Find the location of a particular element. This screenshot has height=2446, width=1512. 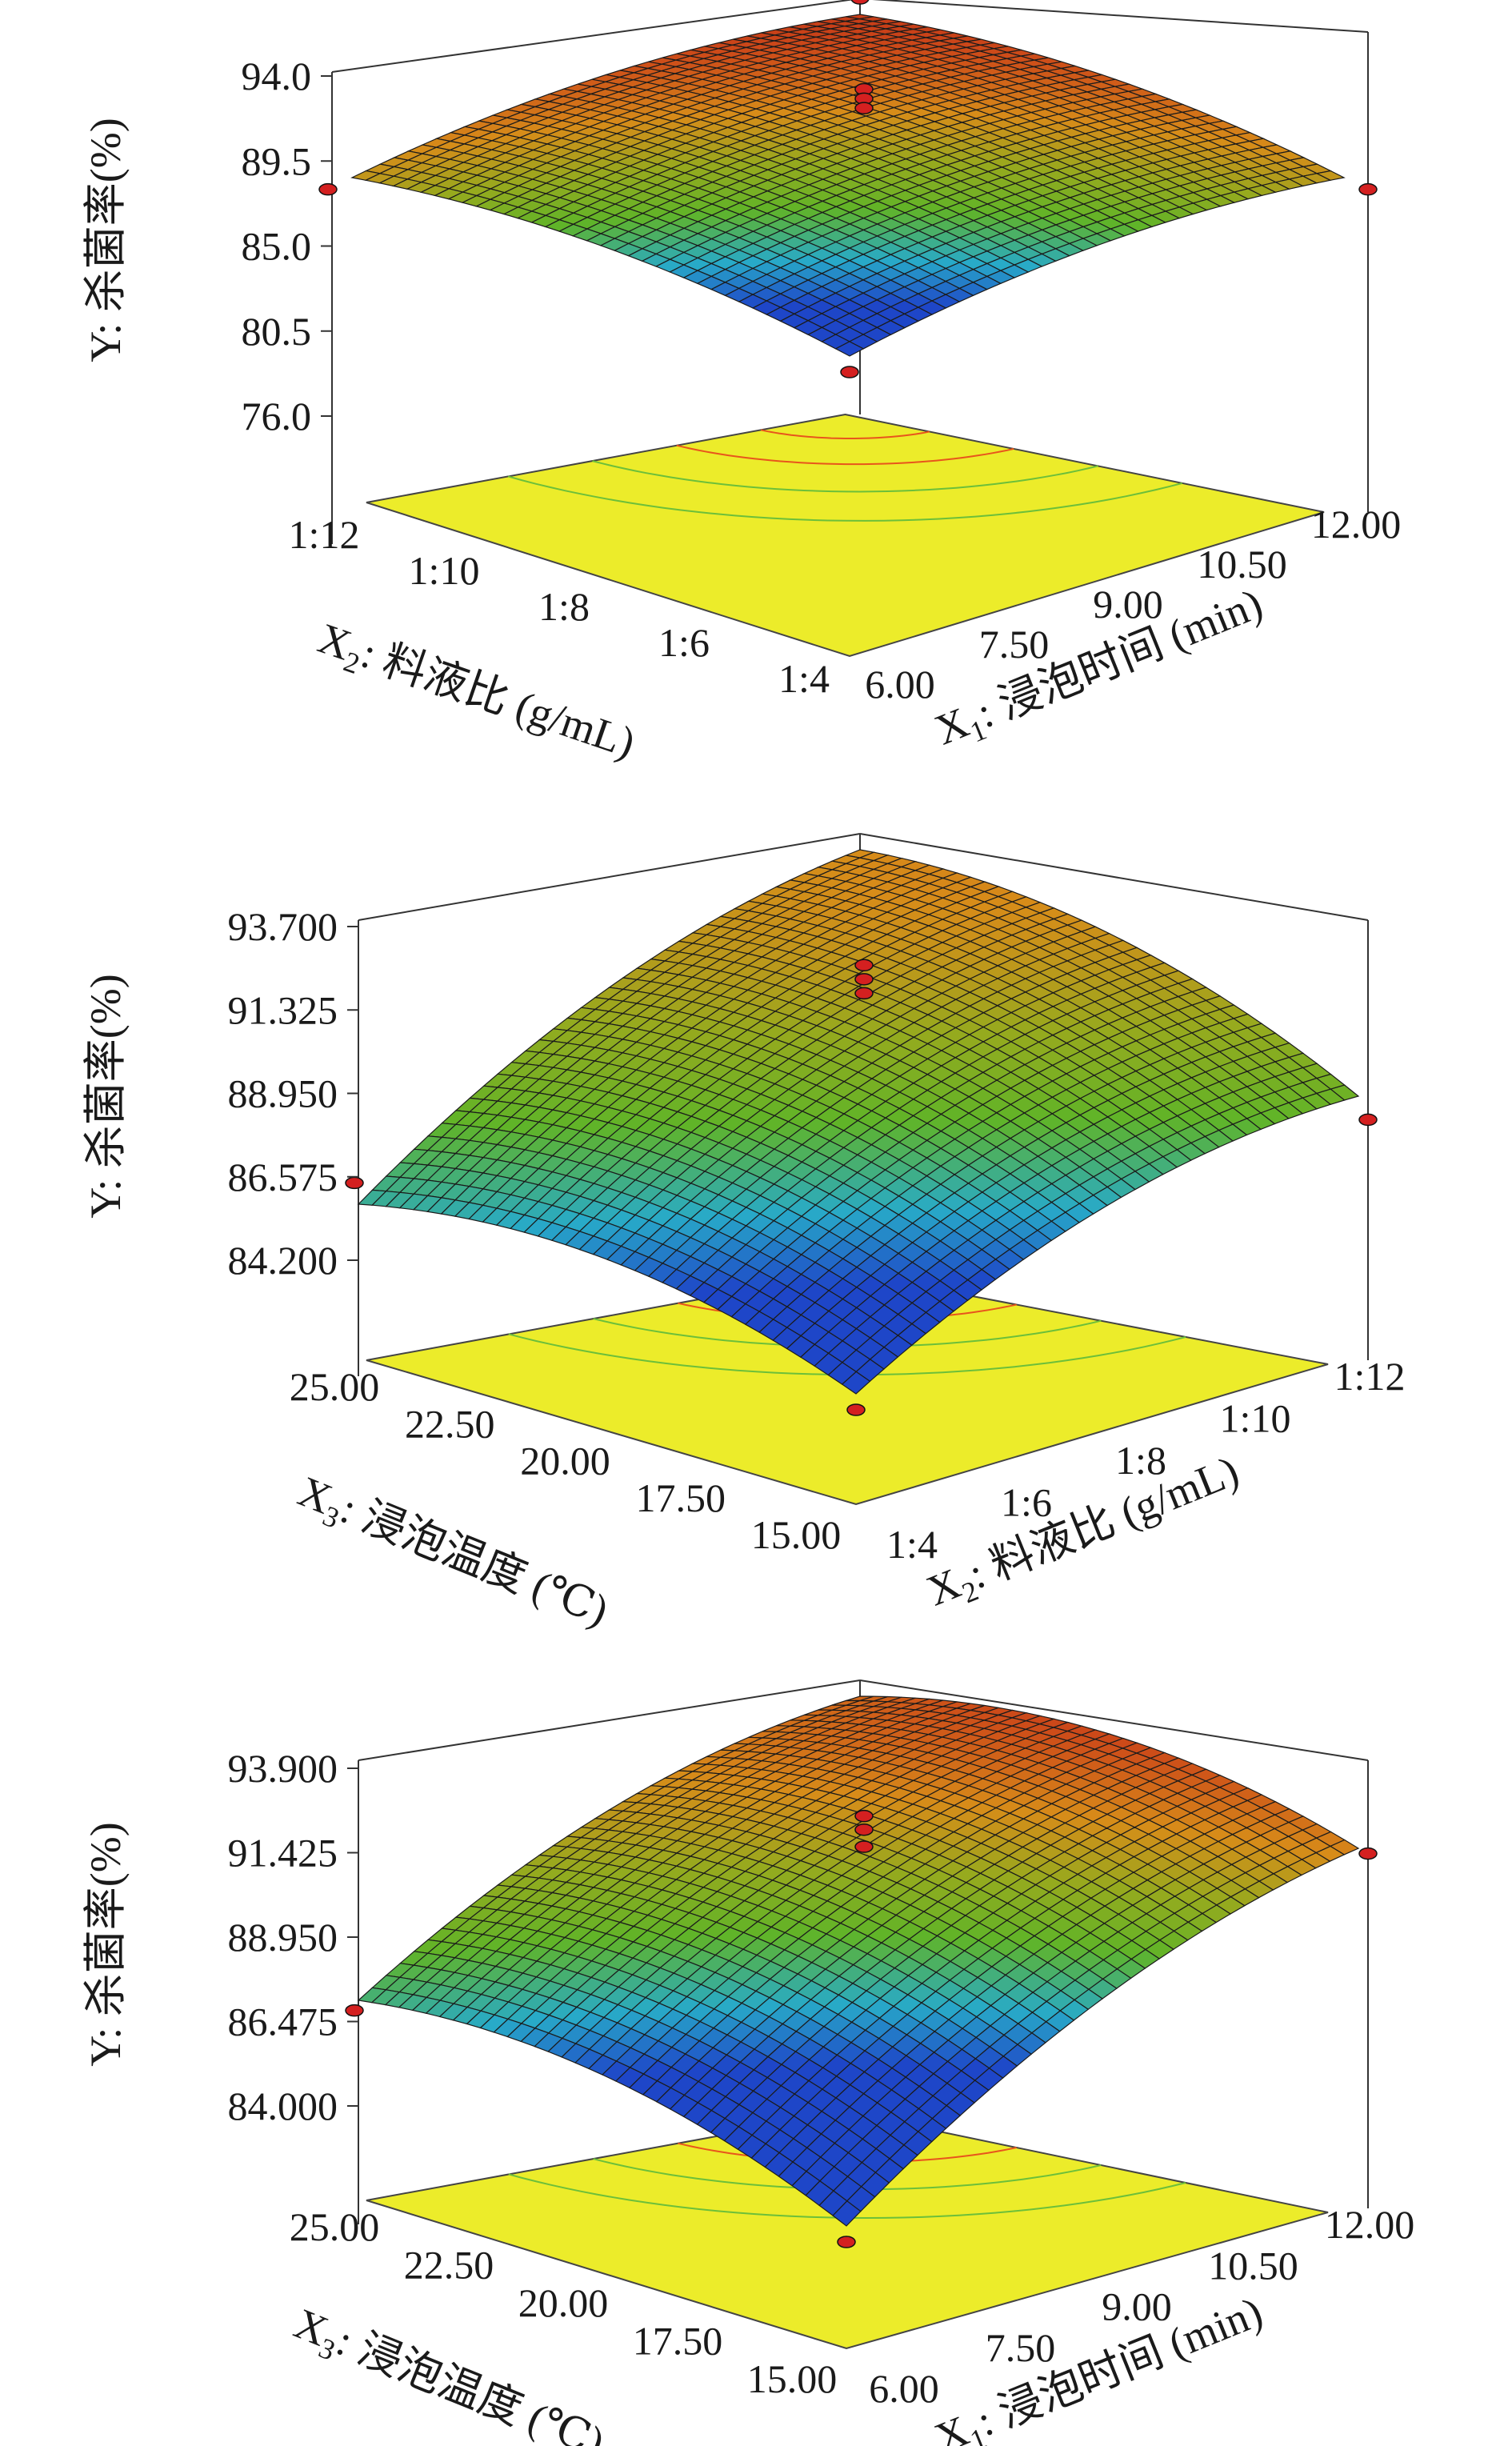

z-axis-ticks: 94.0 89.5 85.0 80.5 76.0 is located at coordinates (287, 246).